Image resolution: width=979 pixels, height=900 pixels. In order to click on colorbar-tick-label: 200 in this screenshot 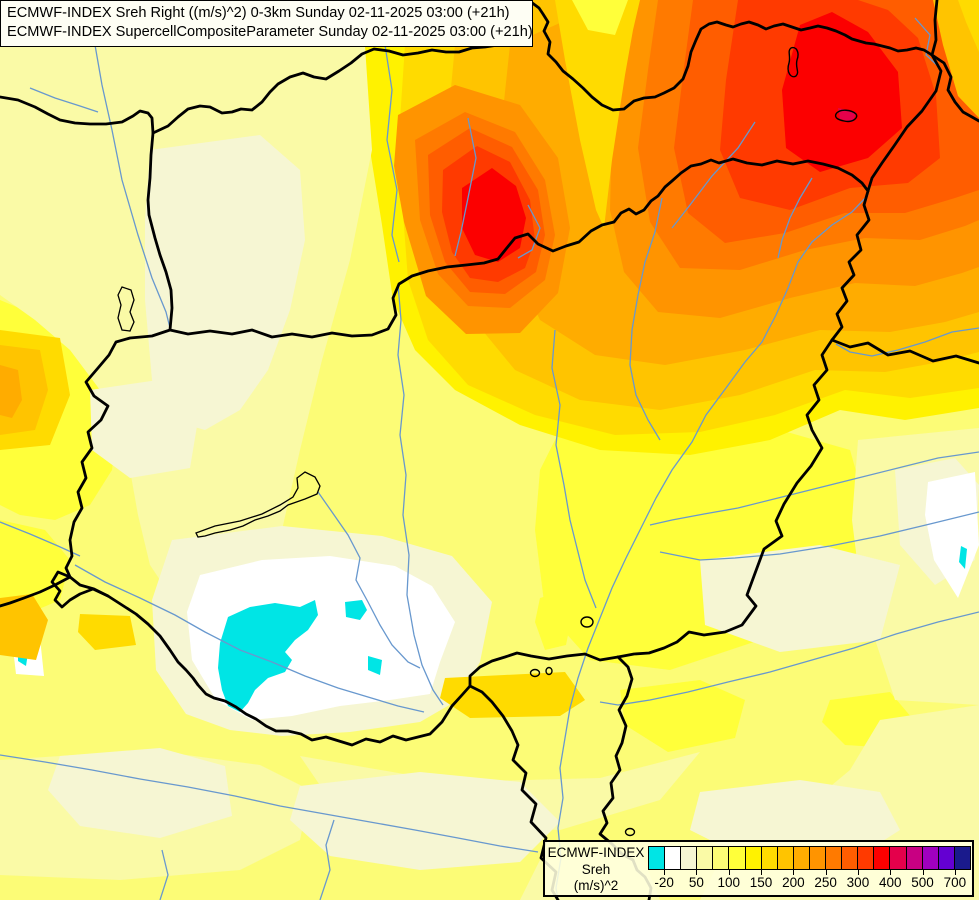, I will do `click(793, 882)`.